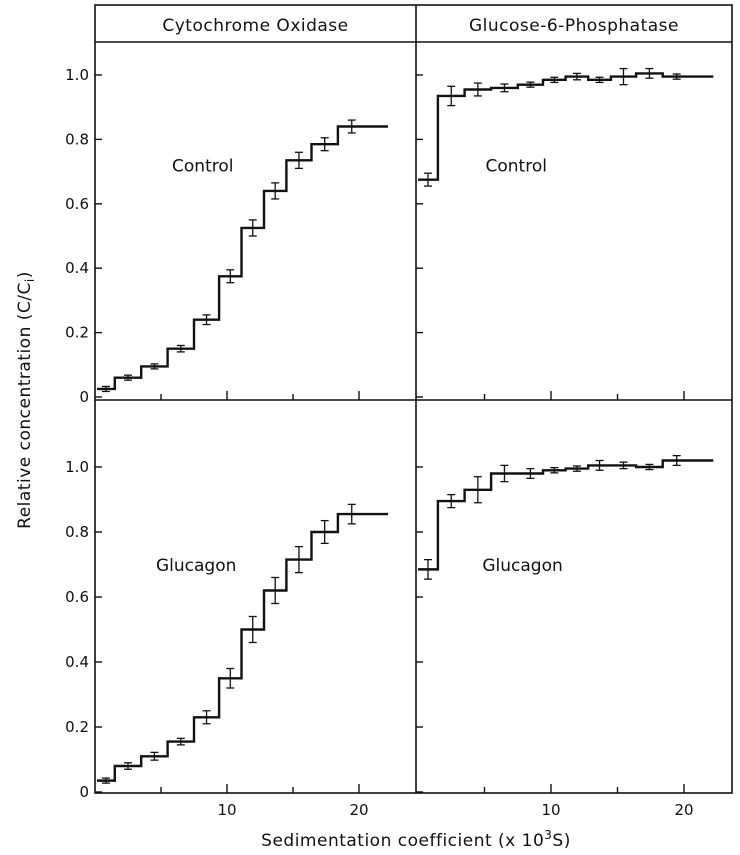 The height and width of the screenshot is (855, 740). I want to click on y-axis-title-close: ), so click(25, 274).